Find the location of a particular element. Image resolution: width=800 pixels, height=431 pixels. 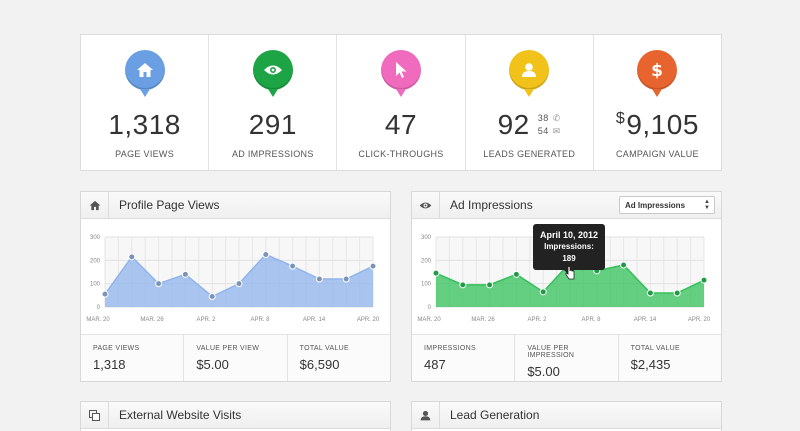

stat-label: LEADS GENERATED is located at coordinates (529, 154).